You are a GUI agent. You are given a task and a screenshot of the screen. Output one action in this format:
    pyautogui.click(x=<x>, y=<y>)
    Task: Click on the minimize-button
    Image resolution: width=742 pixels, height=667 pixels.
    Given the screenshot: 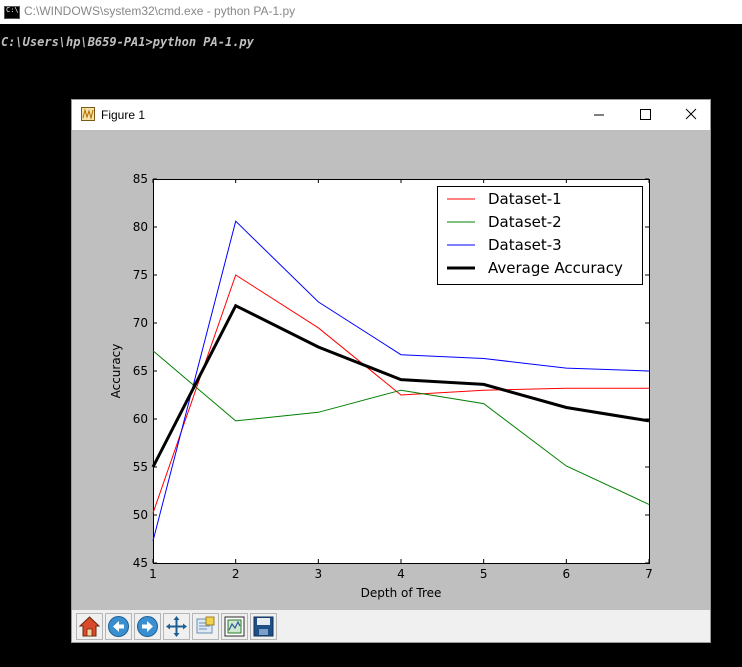 What is the action you would take?
    pyautogui.click(x=599, y=115)
    